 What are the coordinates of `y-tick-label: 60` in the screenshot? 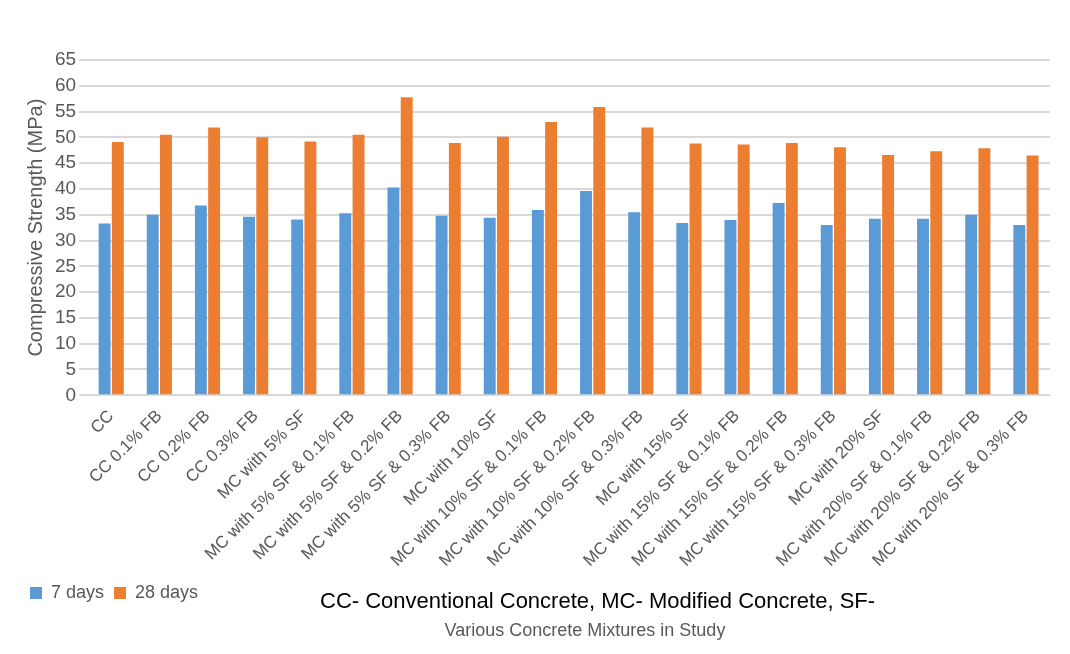 It's located at (65, 85).